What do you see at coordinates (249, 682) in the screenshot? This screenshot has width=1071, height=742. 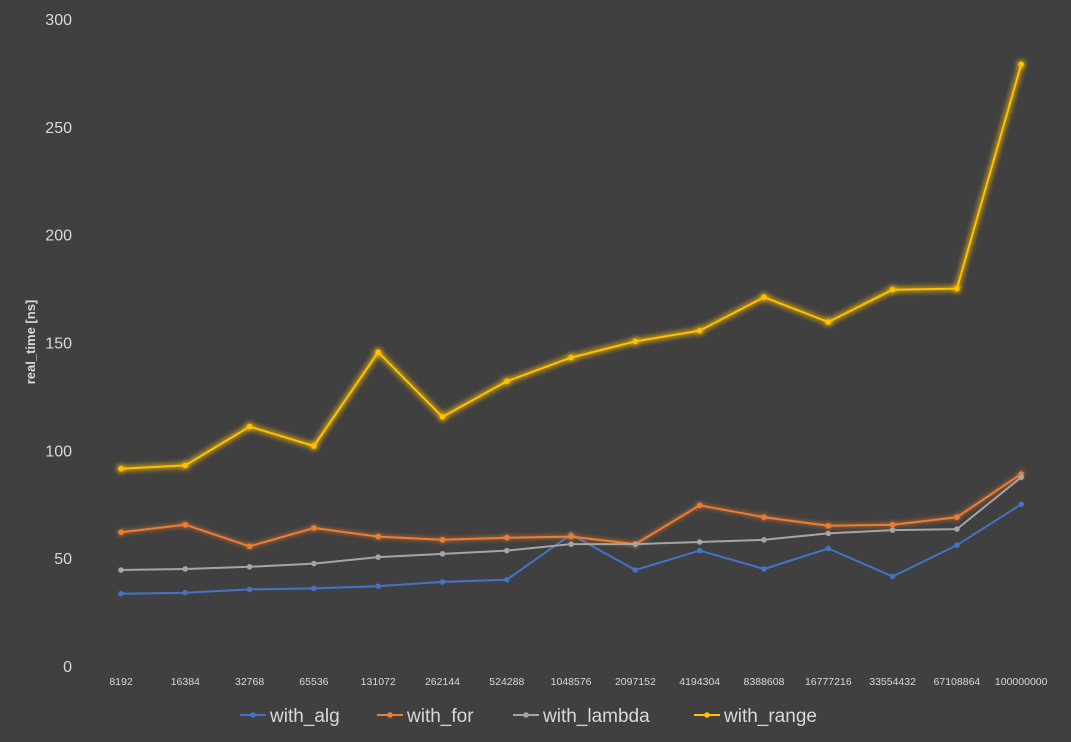 I see `x-tick-label: 32768` at bounding box center [249, 682].